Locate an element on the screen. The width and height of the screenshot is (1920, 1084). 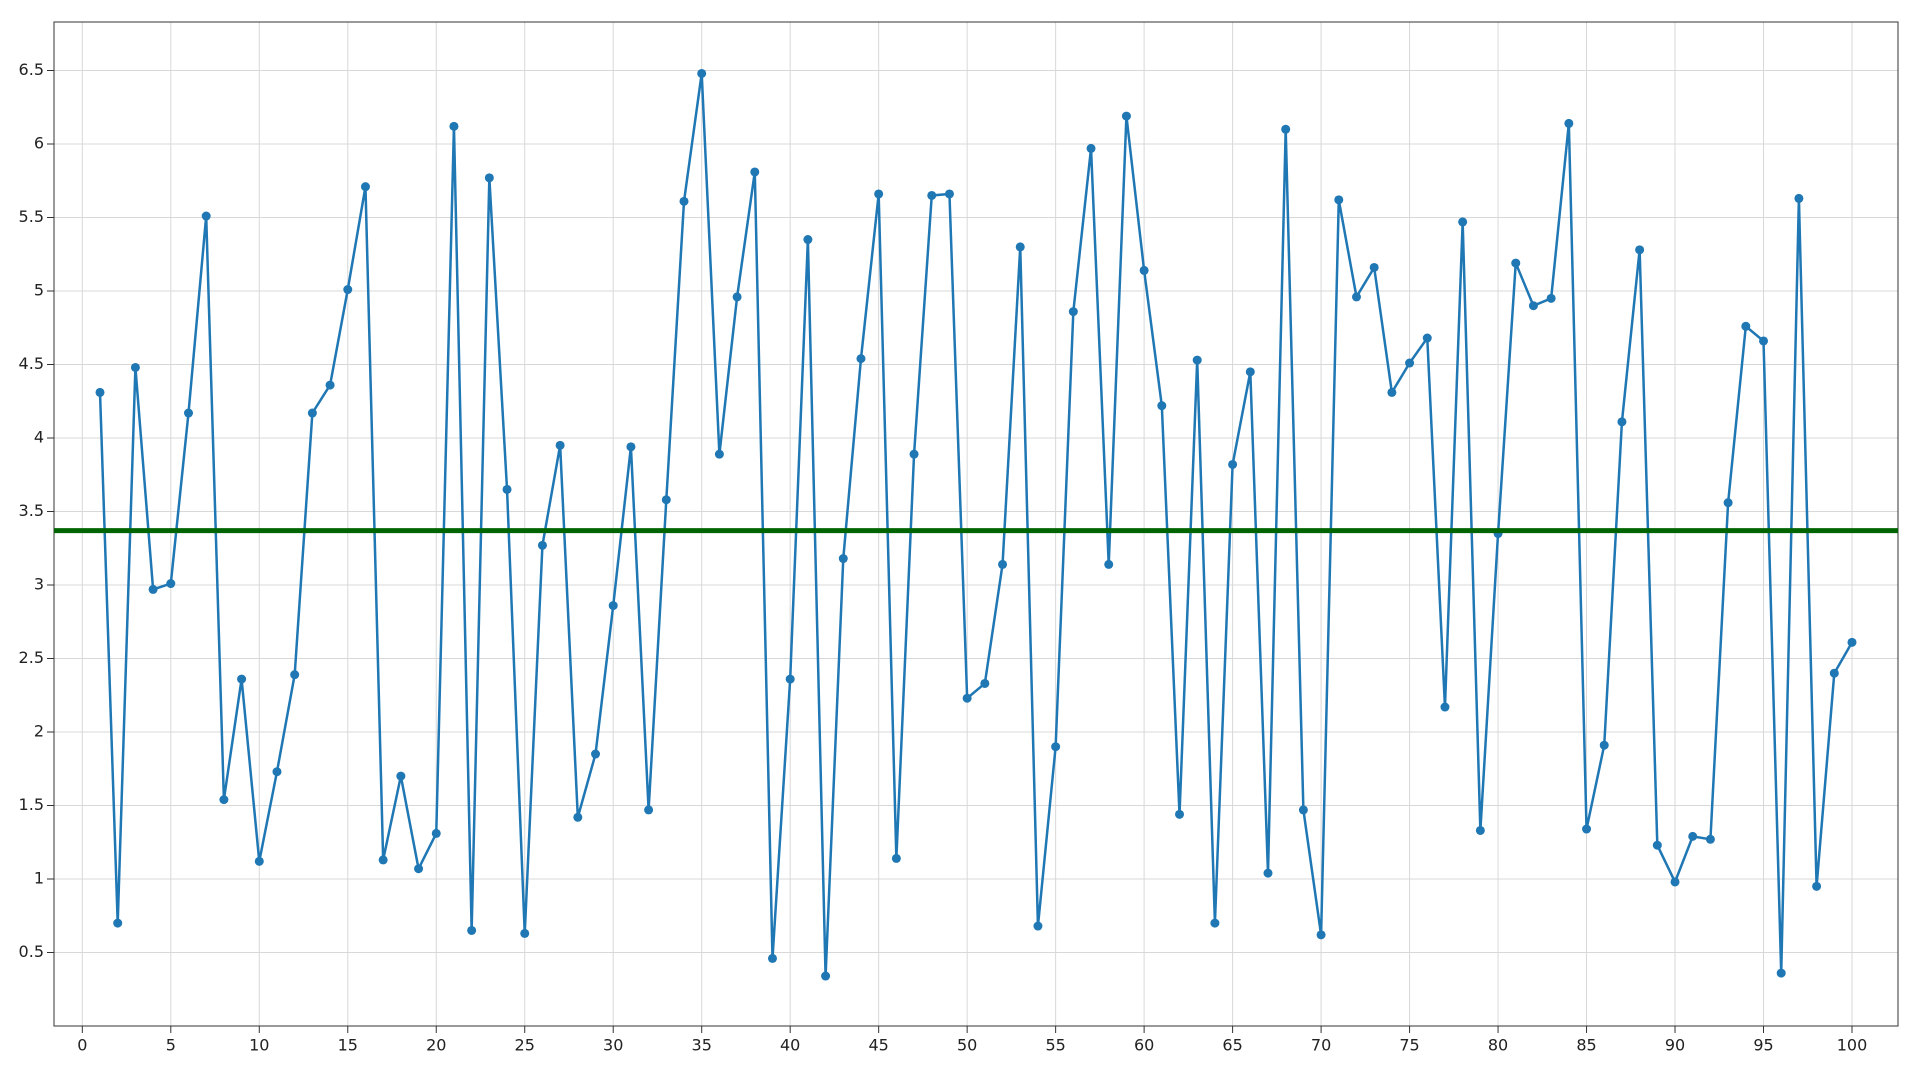
x-tick-label: 35 is located at coordinates (702, 1045).